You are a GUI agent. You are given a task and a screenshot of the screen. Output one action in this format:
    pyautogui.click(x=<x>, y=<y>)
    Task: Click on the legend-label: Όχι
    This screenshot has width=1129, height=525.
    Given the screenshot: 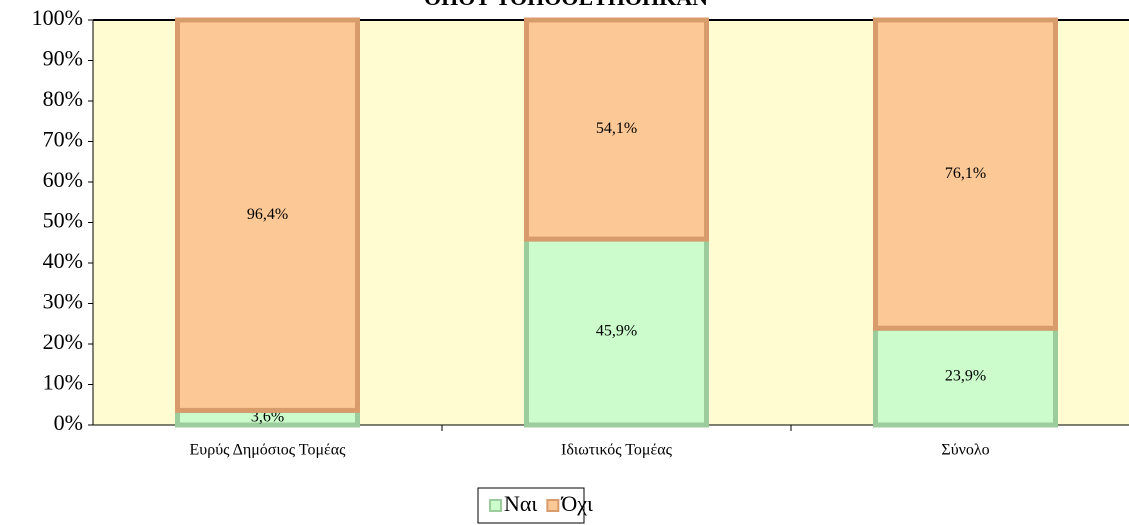 What is the action you would take?
    pyautogui.click(x=576, y=503)
    